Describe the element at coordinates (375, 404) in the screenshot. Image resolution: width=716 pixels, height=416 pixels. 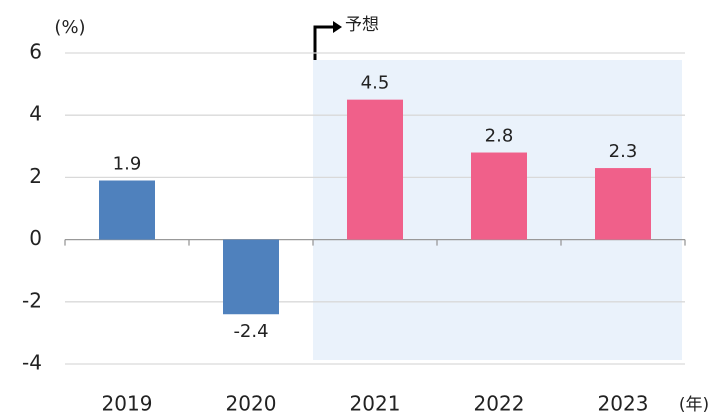
I see `x-tick-label: 2021` at that location.